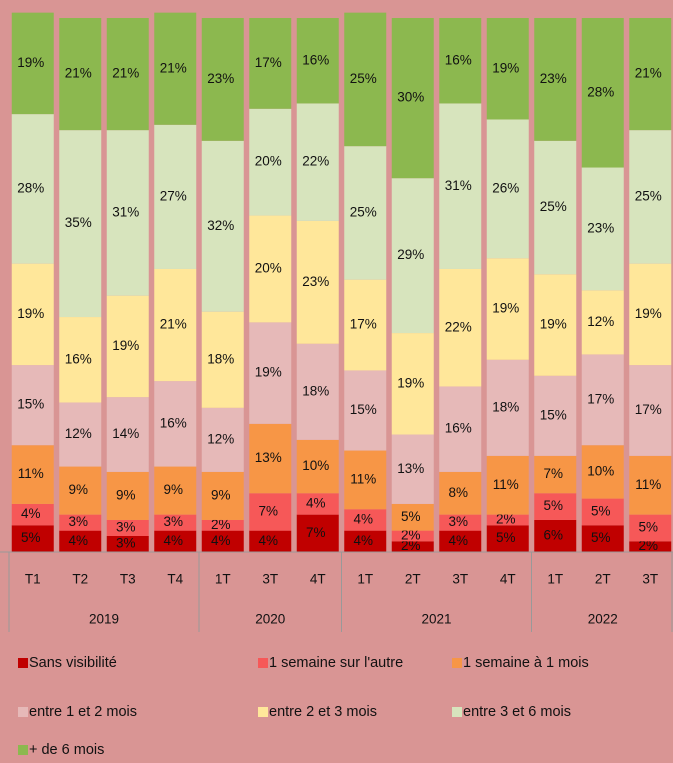 The image size is (673, 763). Describe the element at coordinates (270, 619) in the screenshot. I see `group-label: 2020` at that location.